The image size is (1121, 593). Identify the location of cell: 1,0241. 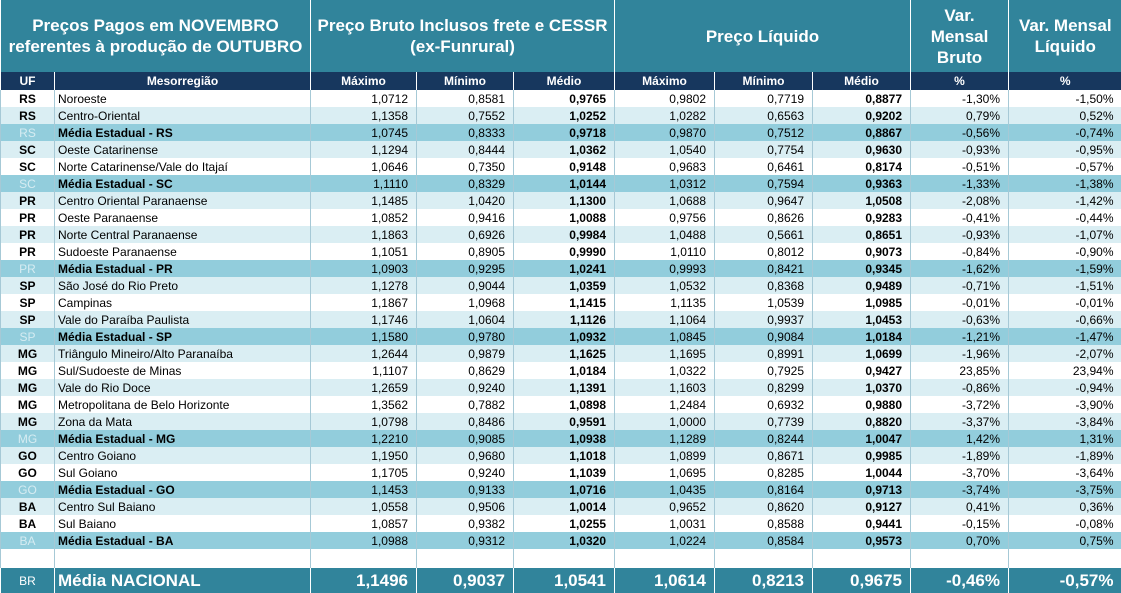
(564, 268).